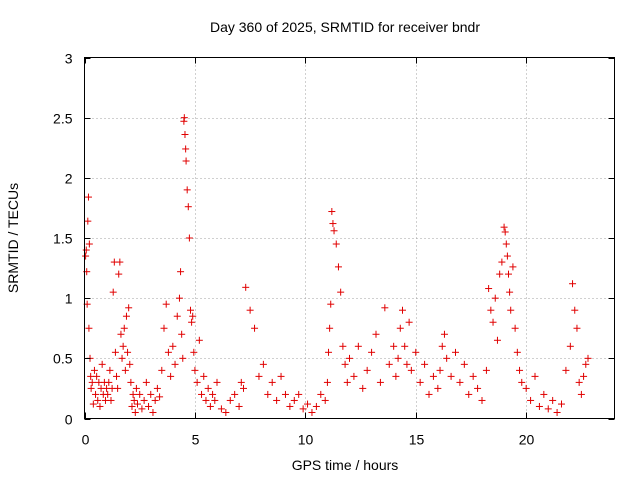 The image size is (640, 480). I want to click on y-axis-label: SRMTID / TECUs, so click(13, 238).